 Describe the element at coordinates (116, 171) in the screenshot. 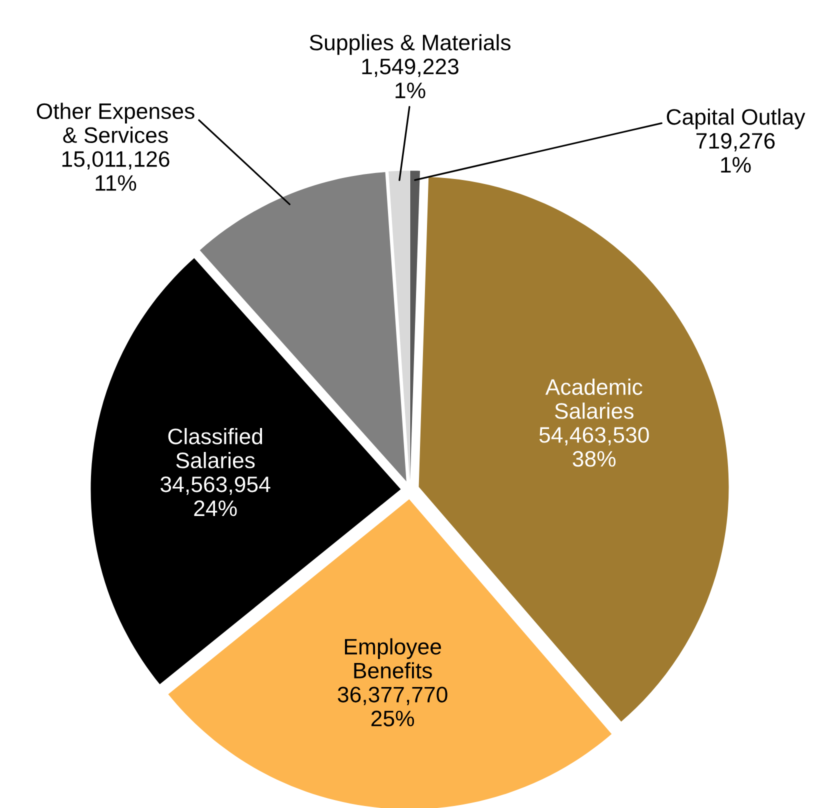

I see `data-label: 15,011,126 11%` at that location.